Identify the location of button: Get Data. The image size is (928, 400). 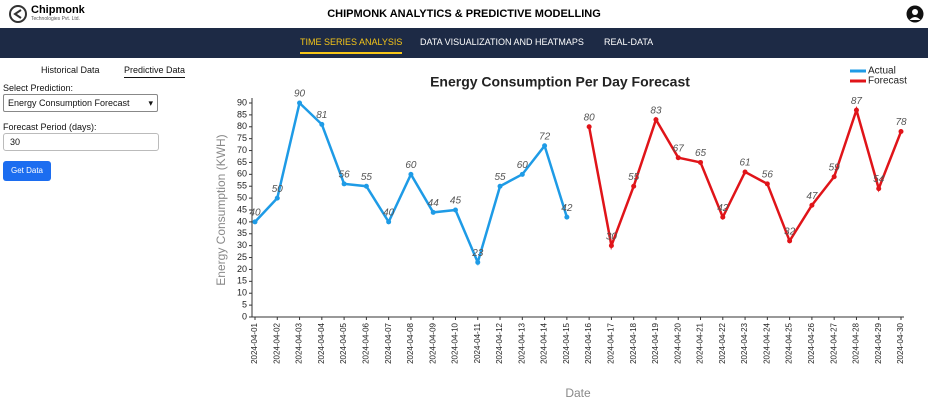
(27, 171).